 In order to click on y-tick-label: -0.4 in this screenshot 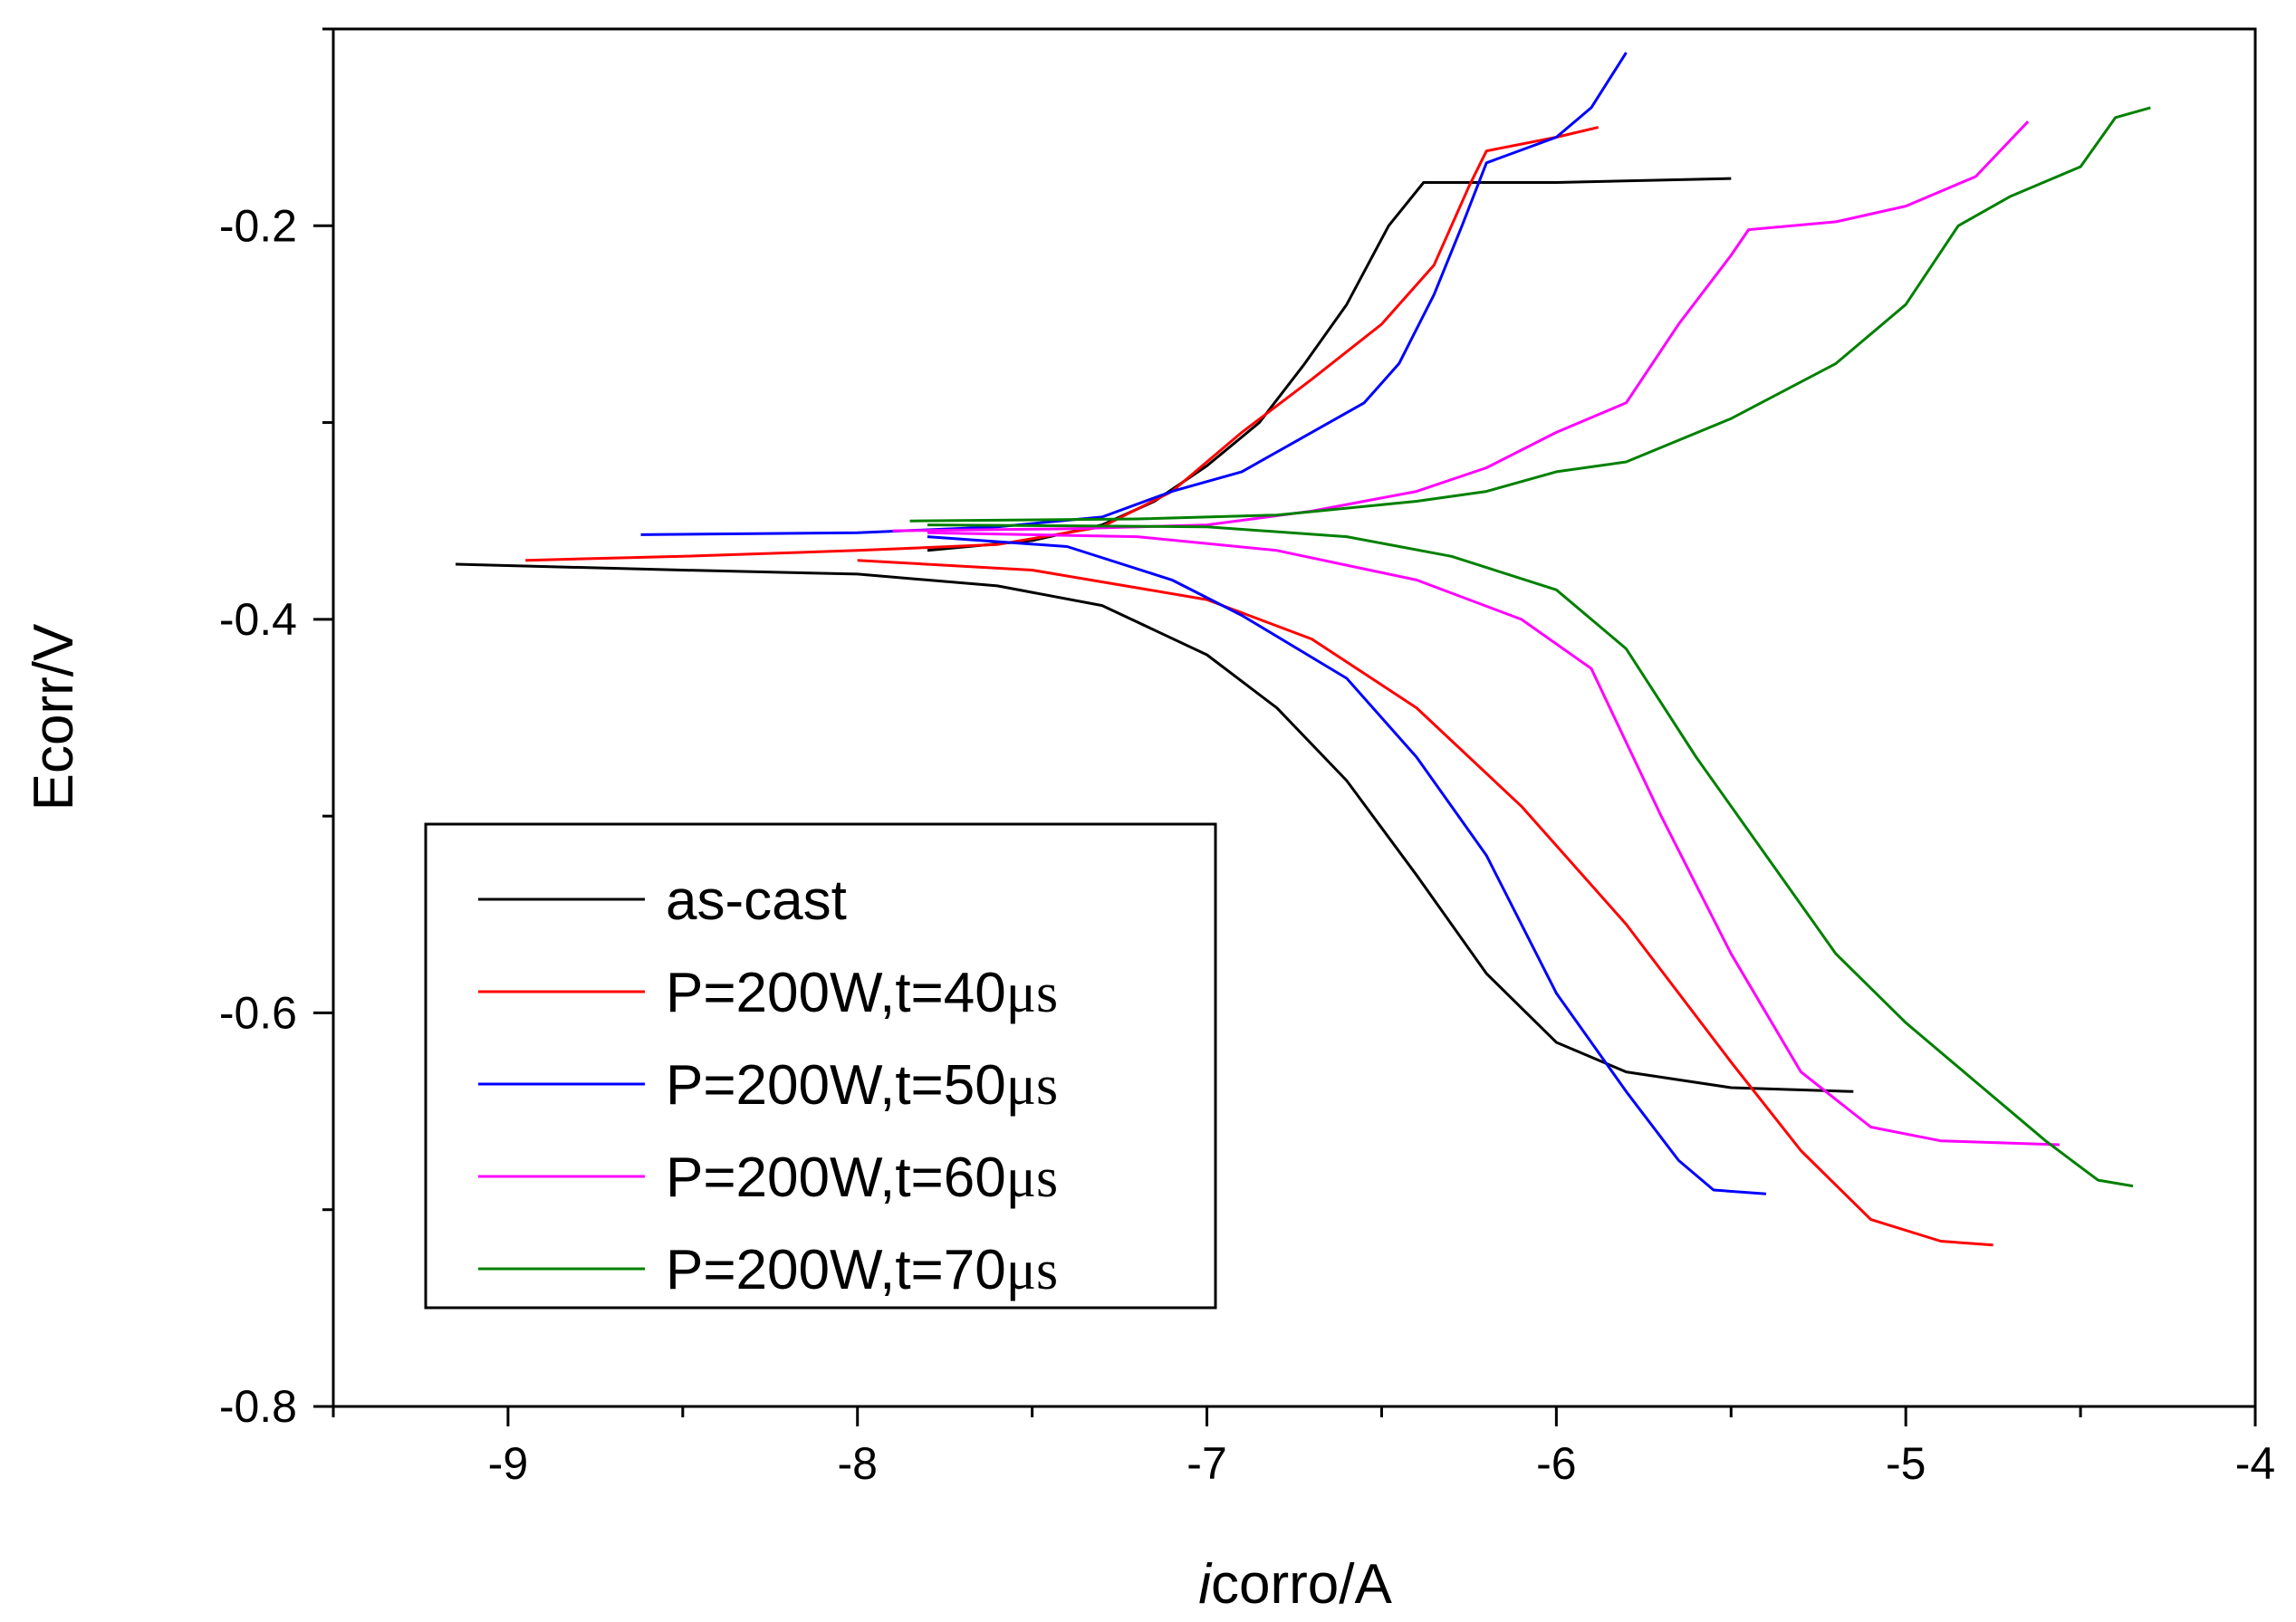, I will do `click(258, 619)`.